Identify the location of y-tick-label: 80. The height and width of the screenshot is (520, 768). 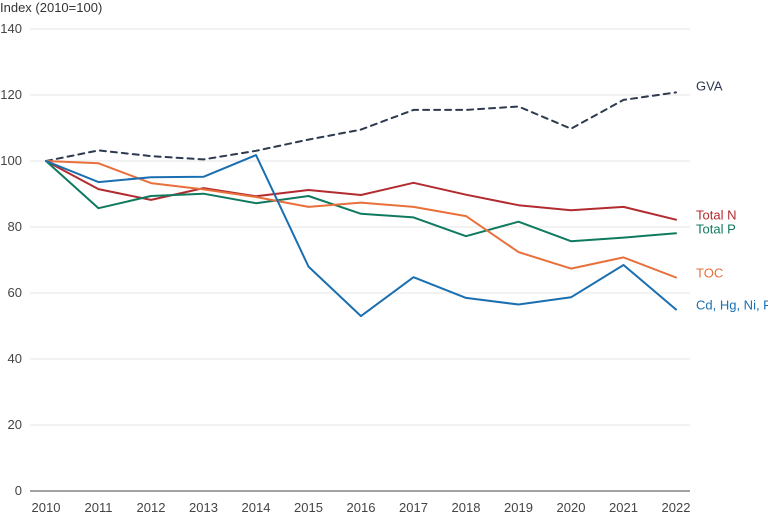
(15, 226).